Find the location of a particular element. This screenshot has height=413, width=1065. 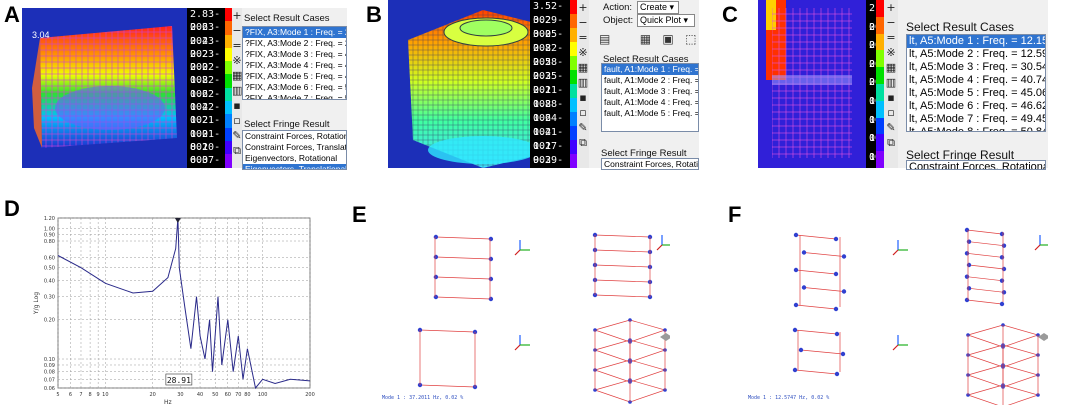

fringe-plot-icon: ▣ is located at coordinates (668, 39).